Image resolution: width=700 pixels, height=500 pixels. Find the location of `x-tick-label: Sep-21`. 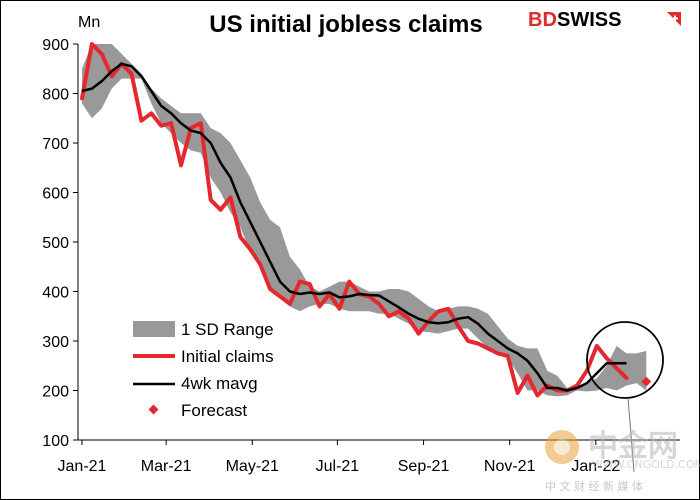

x-tick-label: Sep-21 is located at coordinates (424, 466).